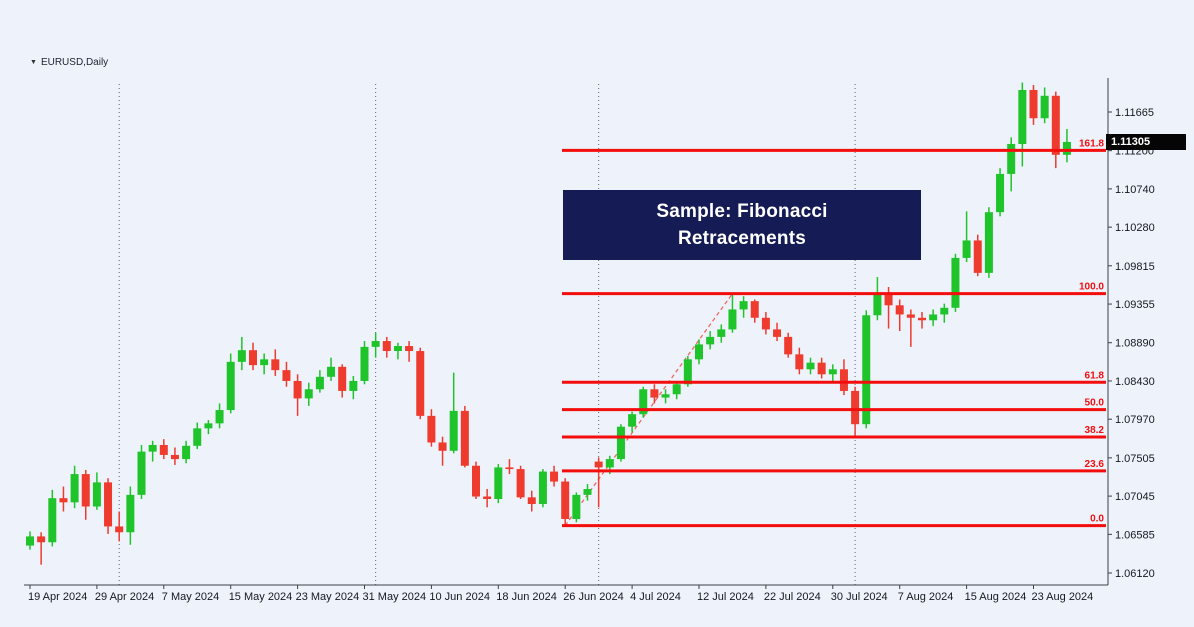 The image size is (1194, 627). What do you see at coordinates (792, 597) in the screenshot?
I see `date-tick-label: 22 Jul 2024` at bounding box center [792, 597].